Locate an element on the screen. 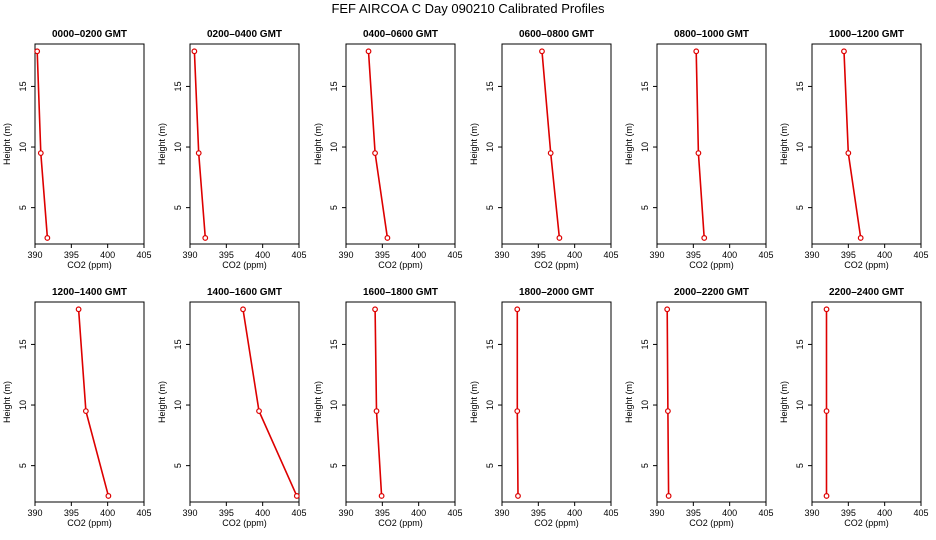  chart-title: 2200–2400 GMT is located at coordinates (866, 292).